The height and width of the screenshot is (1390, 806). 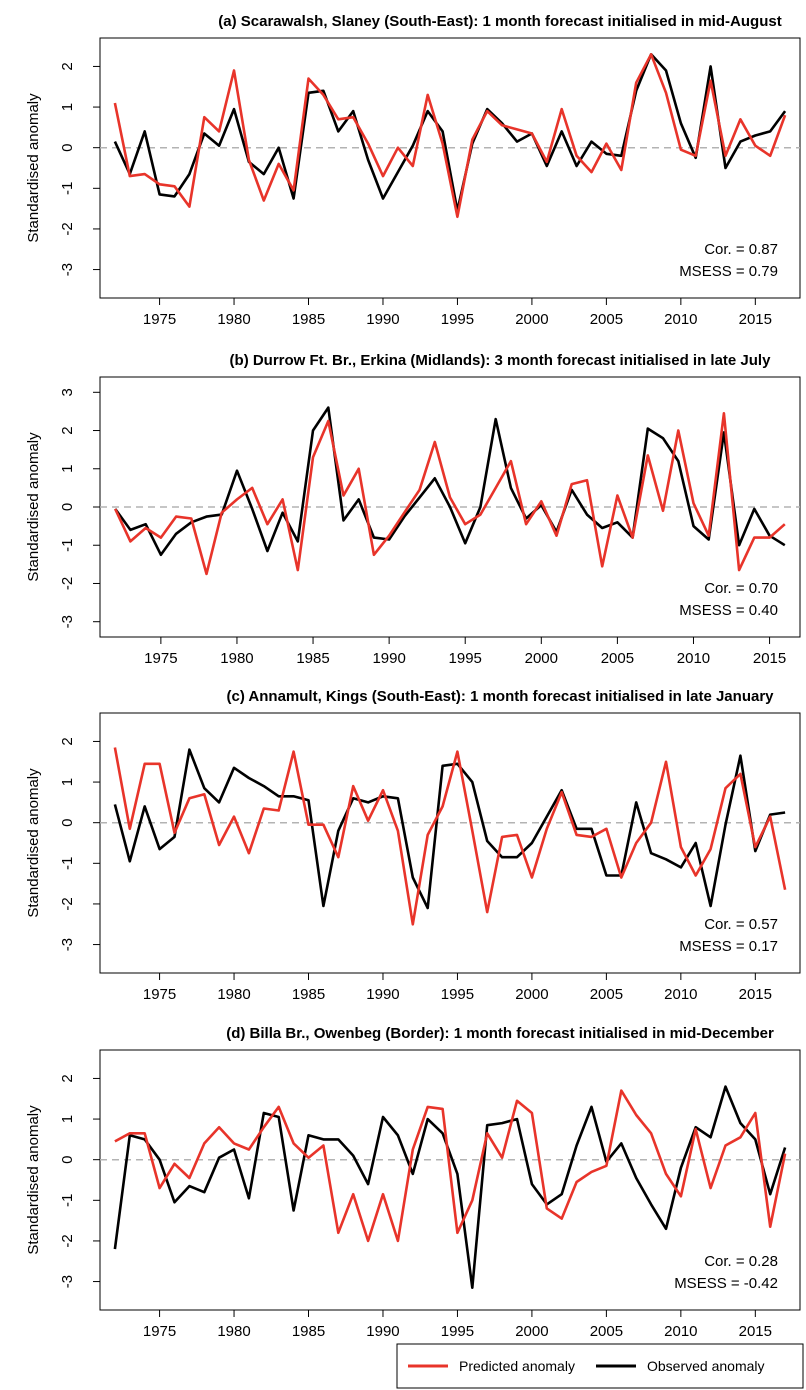 I want to click on correlation-label: Cor. = 0.28, so click(x=741, y=1261).